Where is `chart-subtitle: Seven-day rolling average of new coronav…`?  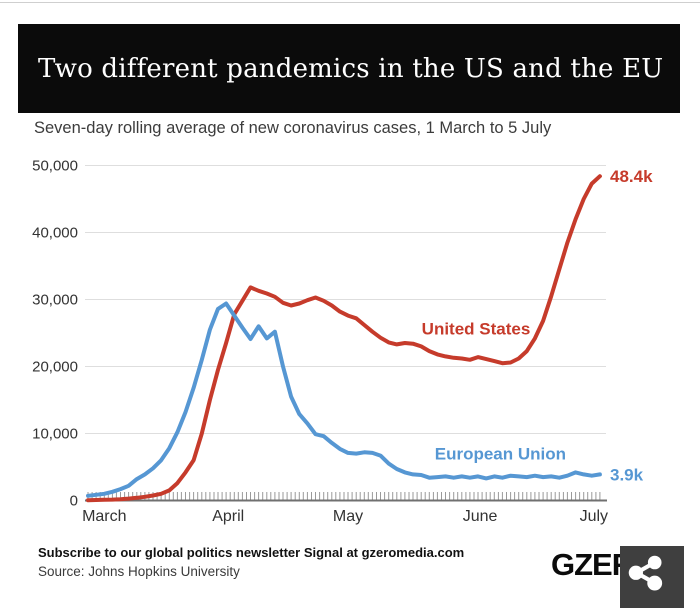
chart-subtitle: Seven-day rolling average of new coronav… is located at coordinates (293, 128).